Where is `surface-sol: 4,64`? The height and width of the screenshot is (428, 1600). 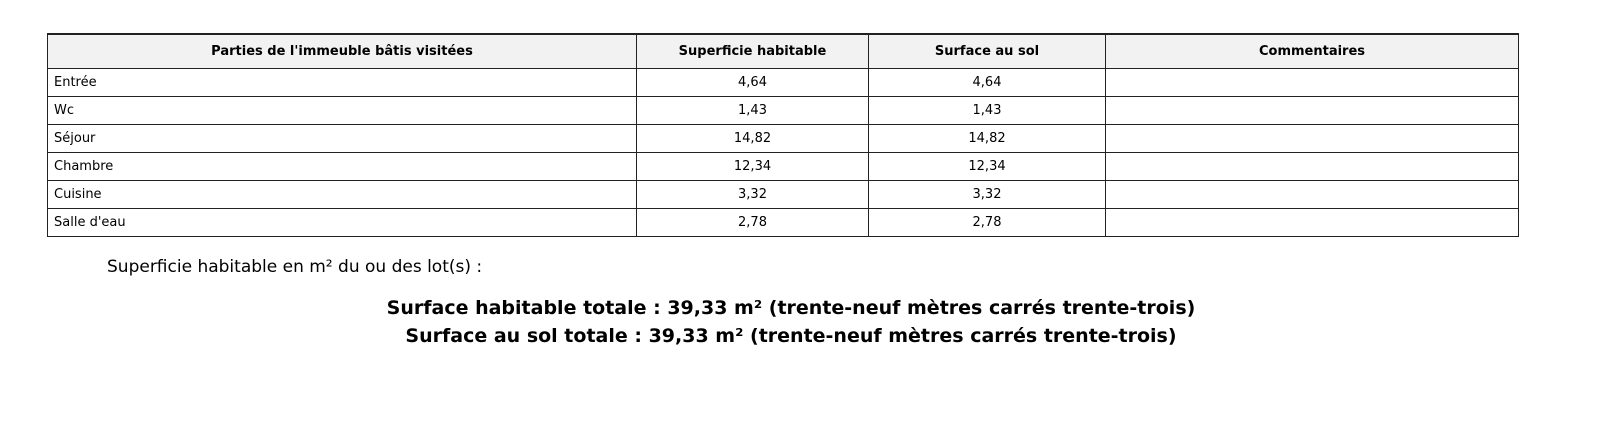
surface-sol: 4,64 is located at coordinates (987, 82).